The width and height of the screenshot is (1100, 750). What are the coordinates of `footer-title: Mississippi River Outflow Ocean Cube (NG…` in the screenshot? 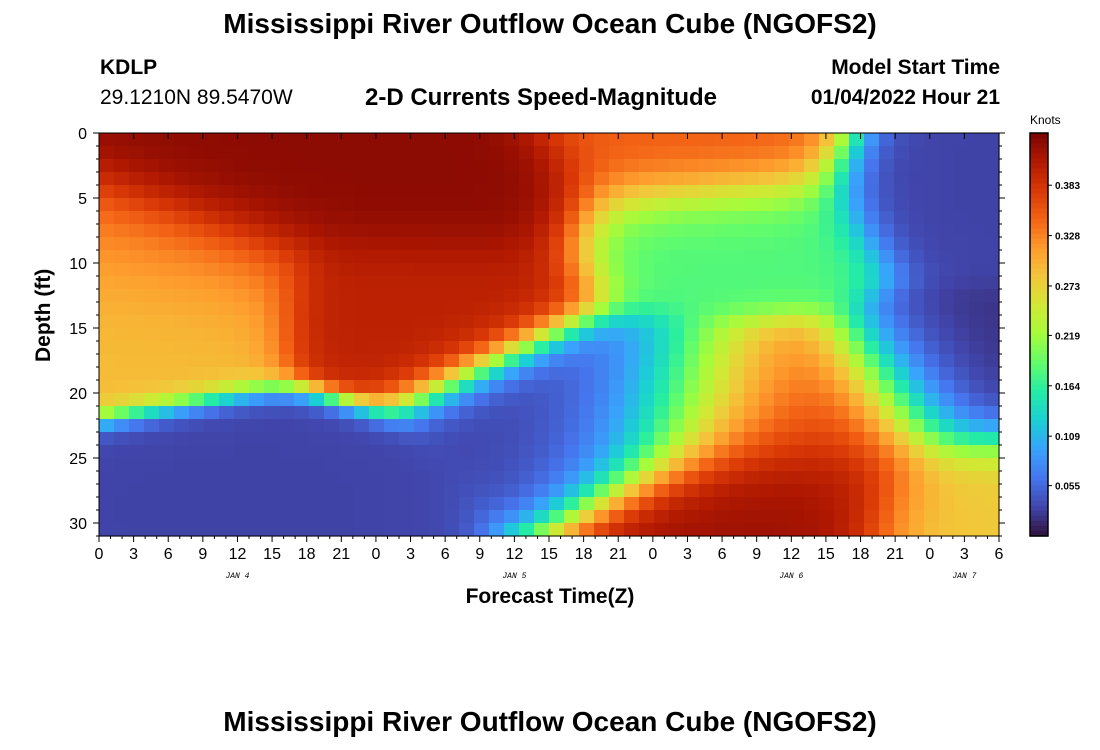 It's located at (550, 721).